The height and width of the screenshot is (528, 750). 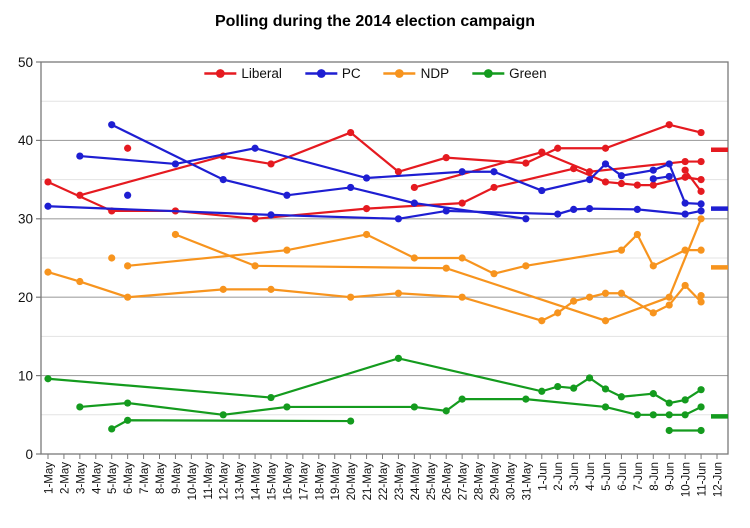 What do you see at coordinates (703, 479) in the screenshot?
I see `x-axis-label-11-Jun: 11-Jun` at bounding box center [703, 479].